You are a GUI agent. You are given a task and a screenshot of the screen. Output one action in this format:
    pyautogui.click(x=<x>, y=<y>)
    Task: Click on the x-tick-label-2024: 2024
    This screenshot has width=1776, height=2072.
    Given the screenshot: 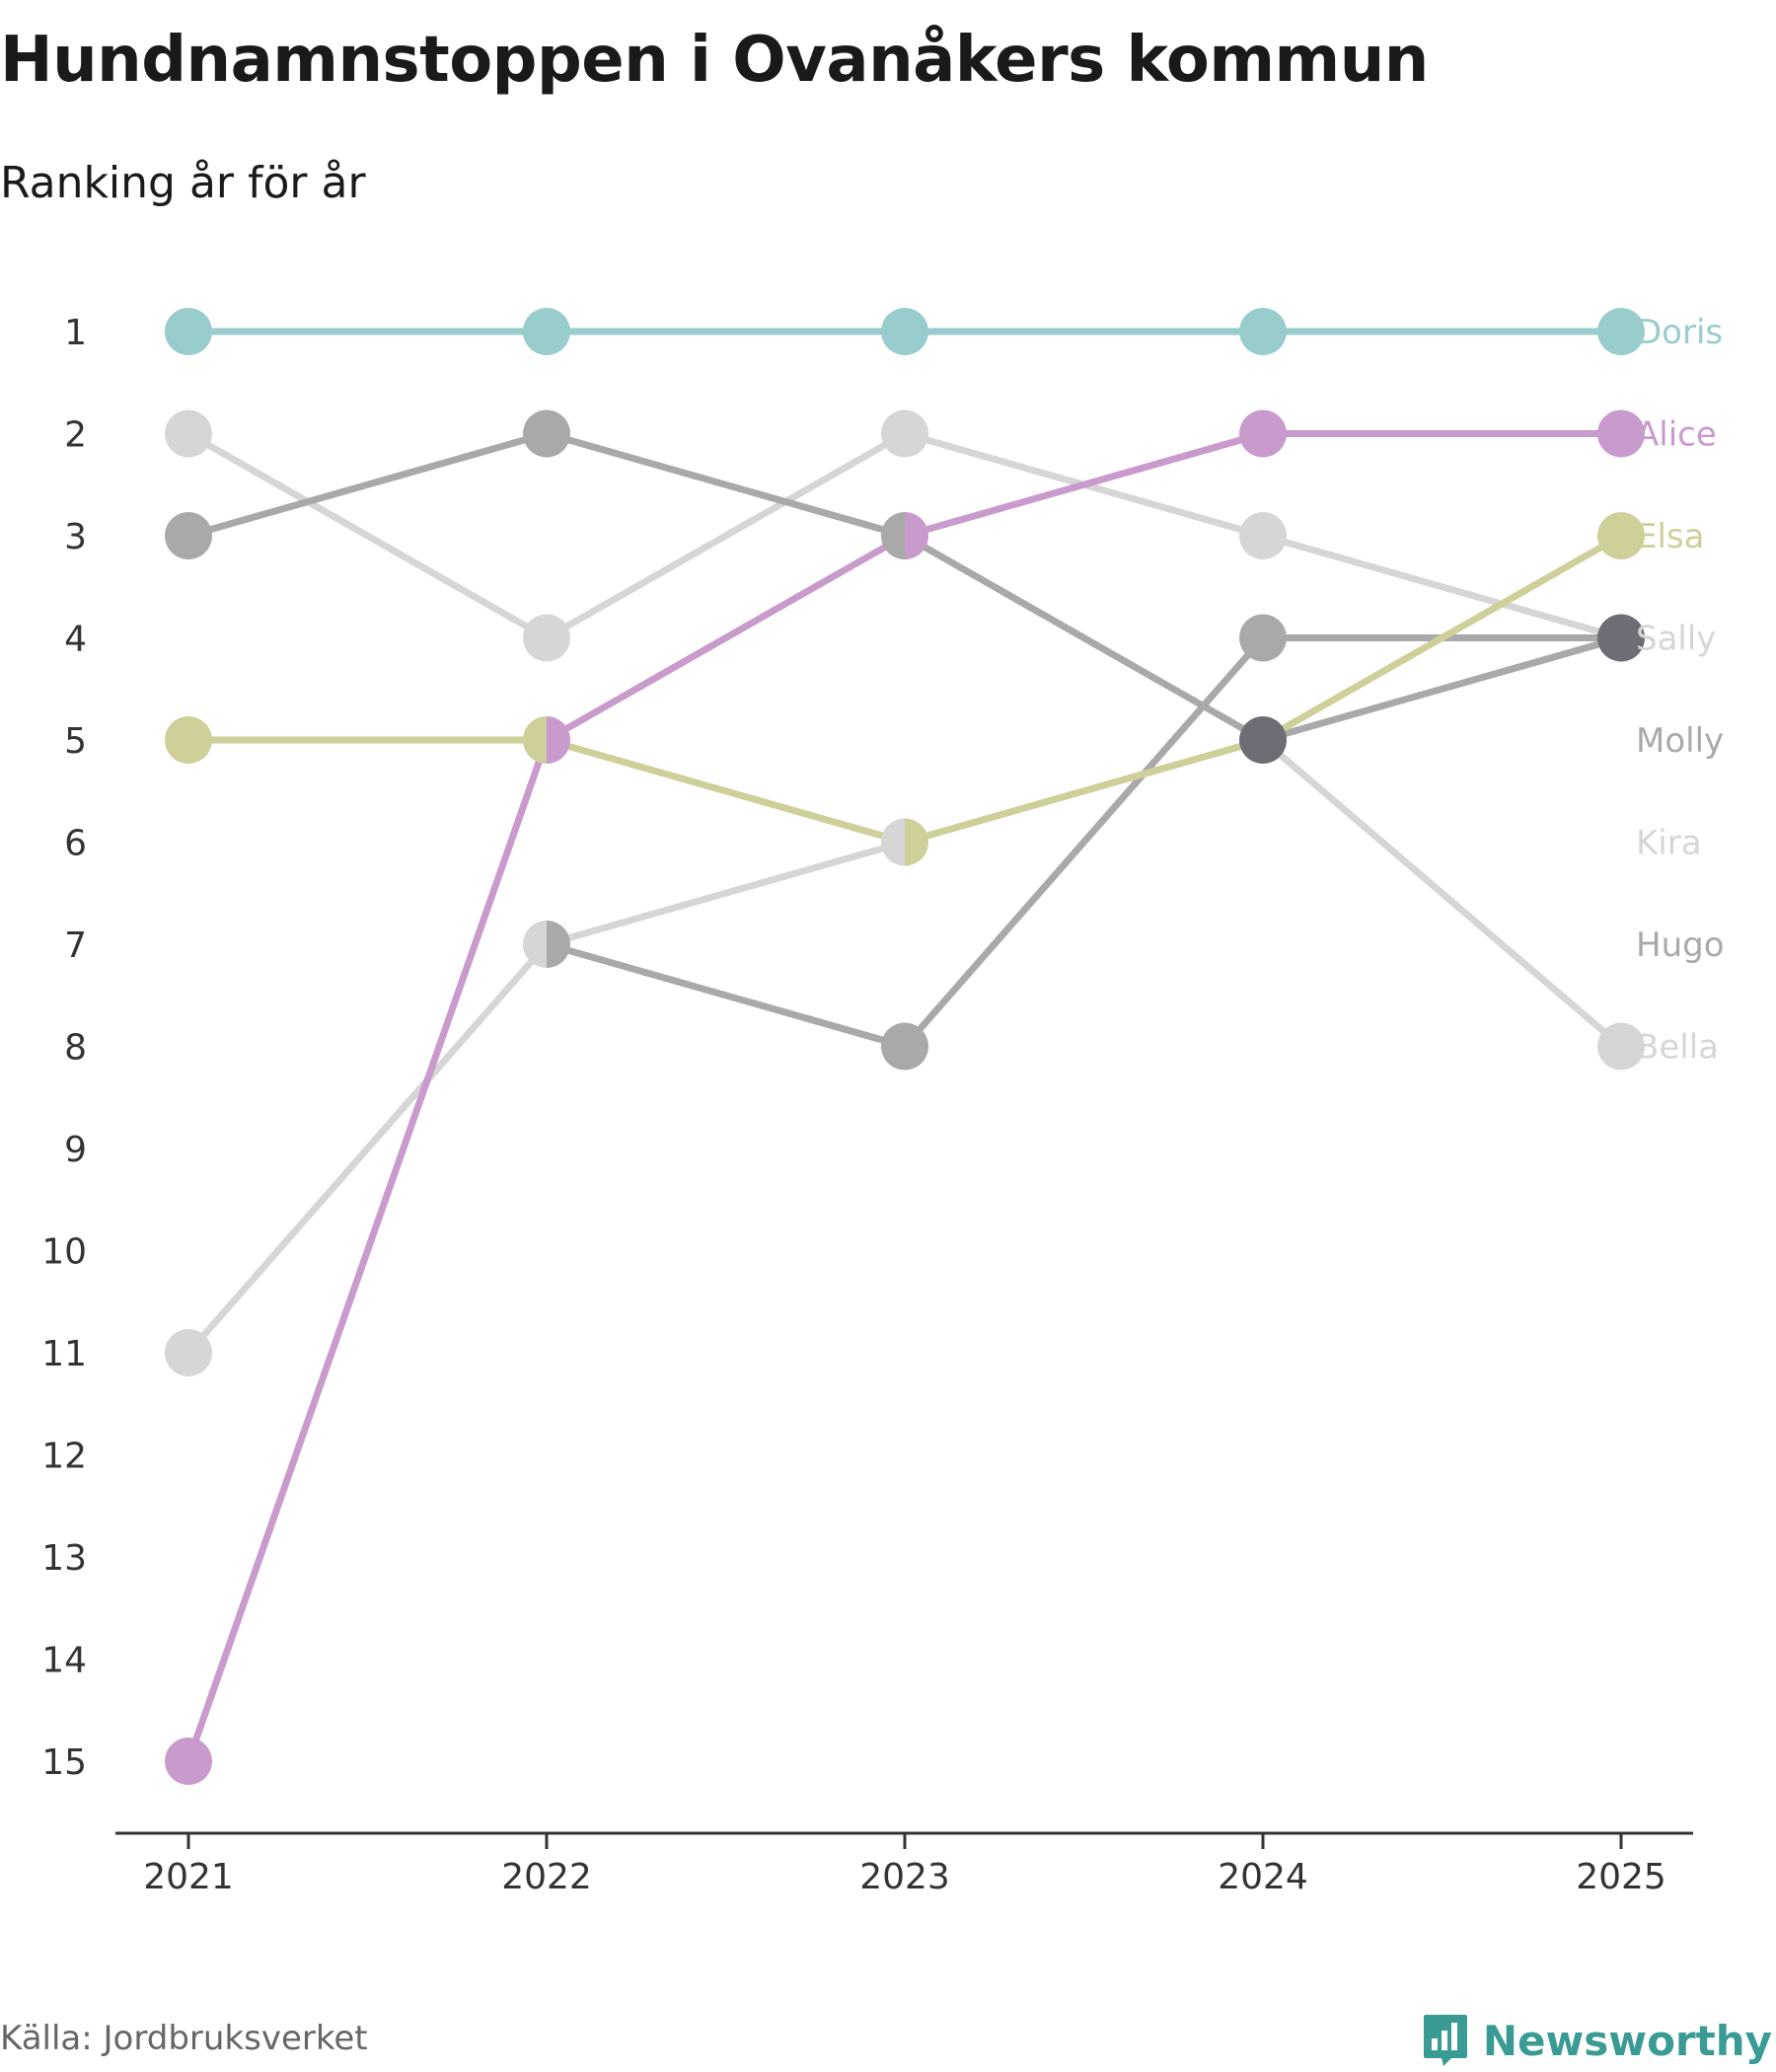 What is the action you would take?
    pyautogui.click(x=1263, y=1877)
    